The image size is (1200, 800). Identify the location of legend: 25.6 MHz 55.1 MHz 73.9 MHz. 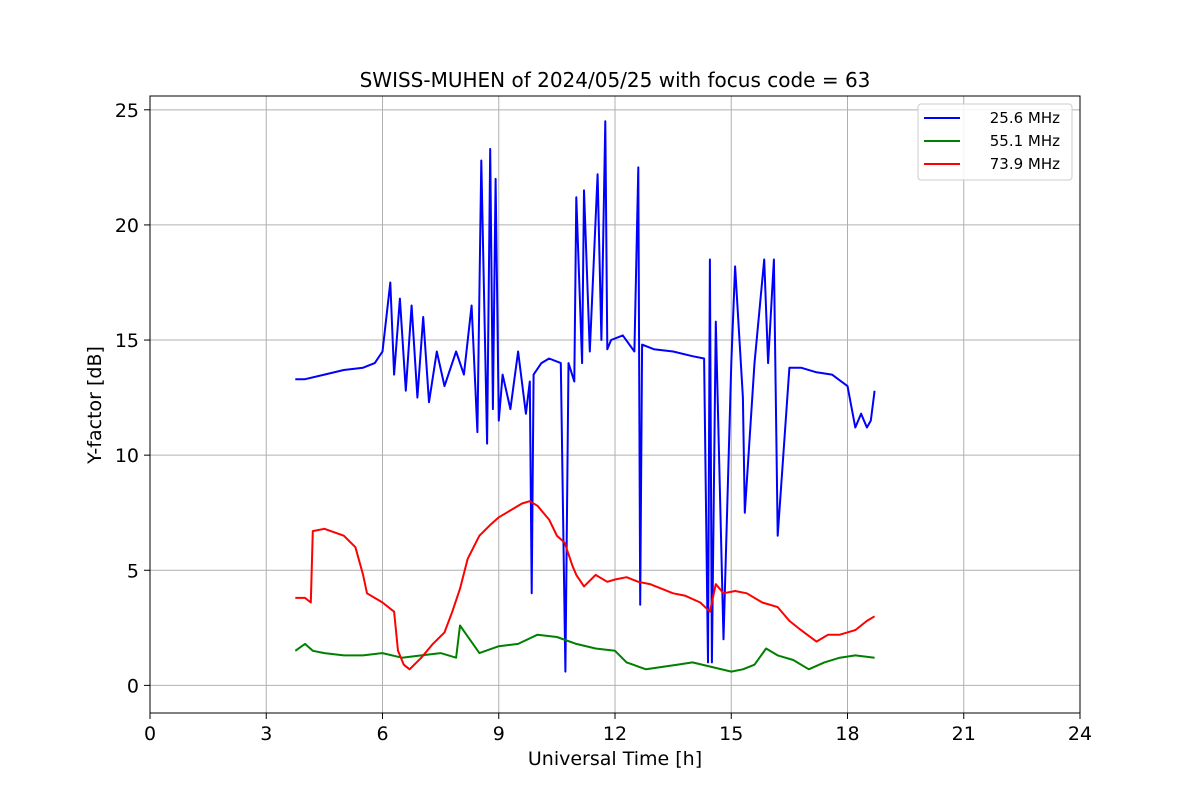
(995, 142).